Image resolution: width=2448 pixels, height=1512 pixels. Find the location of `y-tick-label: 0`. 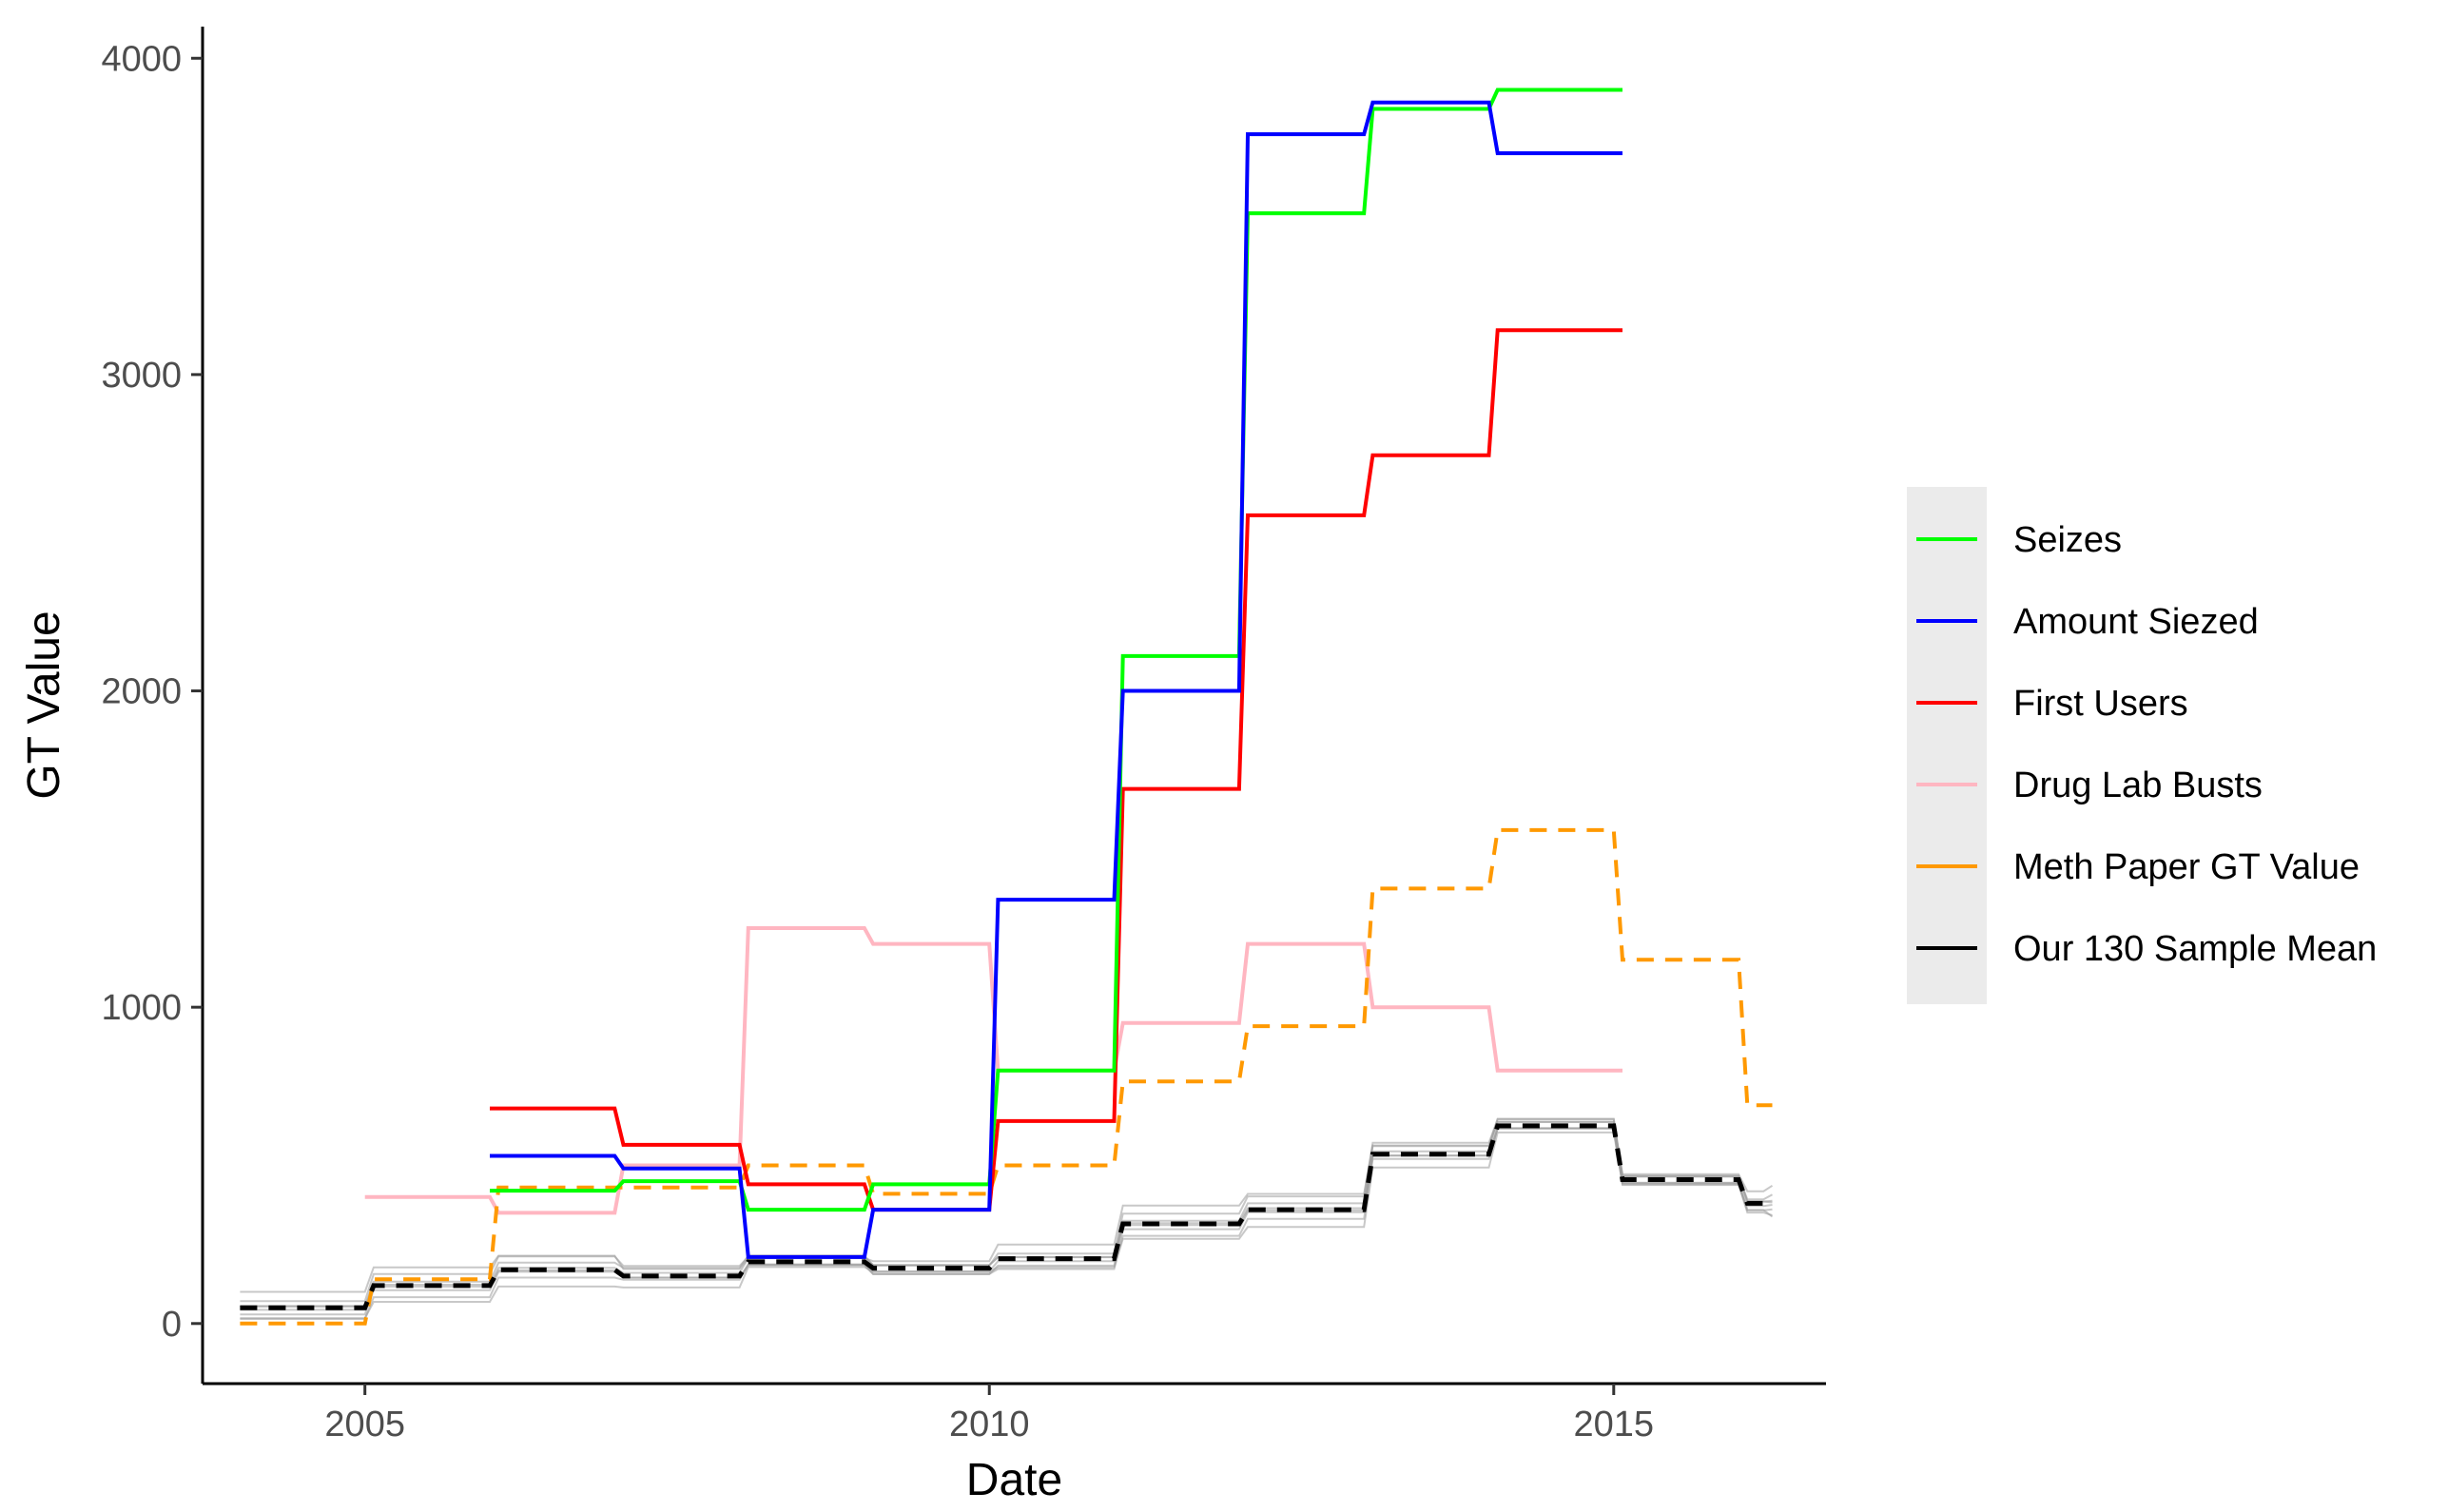

y-tick-label: 0 is located at coordinates (172, 1325).